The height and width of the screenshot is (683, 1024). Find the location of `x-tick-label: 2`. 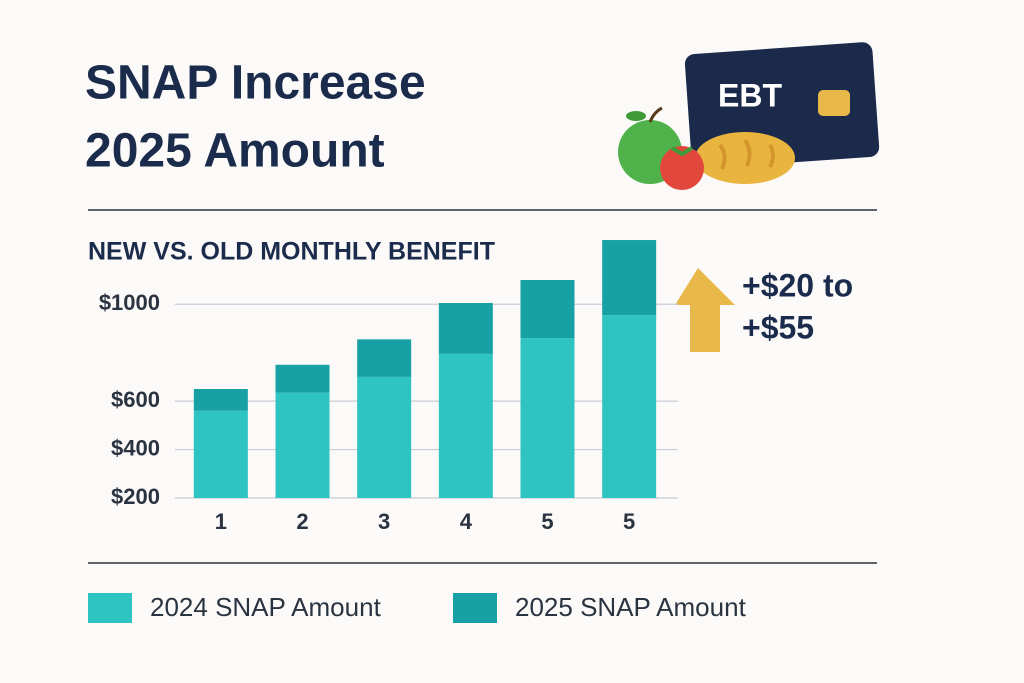

x-tick-label: 2 is located at coordinates (302, 521).